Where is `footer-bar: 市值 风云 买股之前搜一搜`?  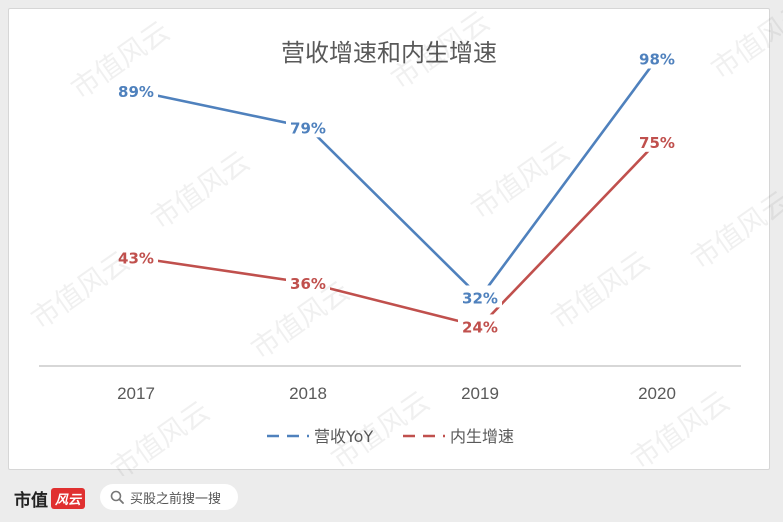 footer-bar: 市值 风云 买股之前搜一搜 is located at coordinates (391, 499).